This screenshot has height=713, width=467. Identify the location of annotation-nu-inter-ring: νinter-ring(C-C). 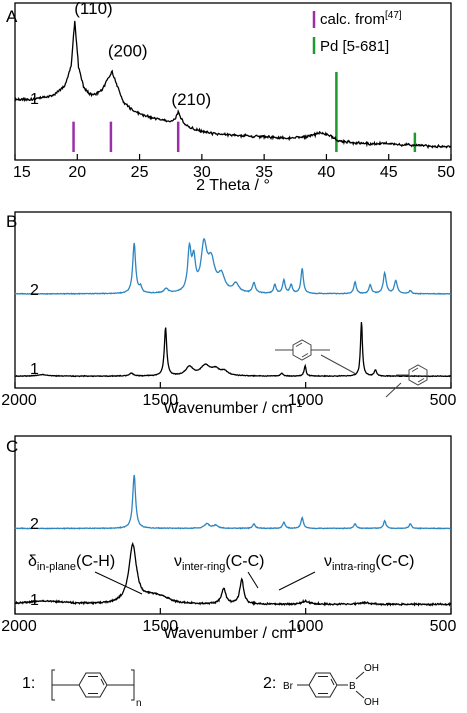
(219, 563).